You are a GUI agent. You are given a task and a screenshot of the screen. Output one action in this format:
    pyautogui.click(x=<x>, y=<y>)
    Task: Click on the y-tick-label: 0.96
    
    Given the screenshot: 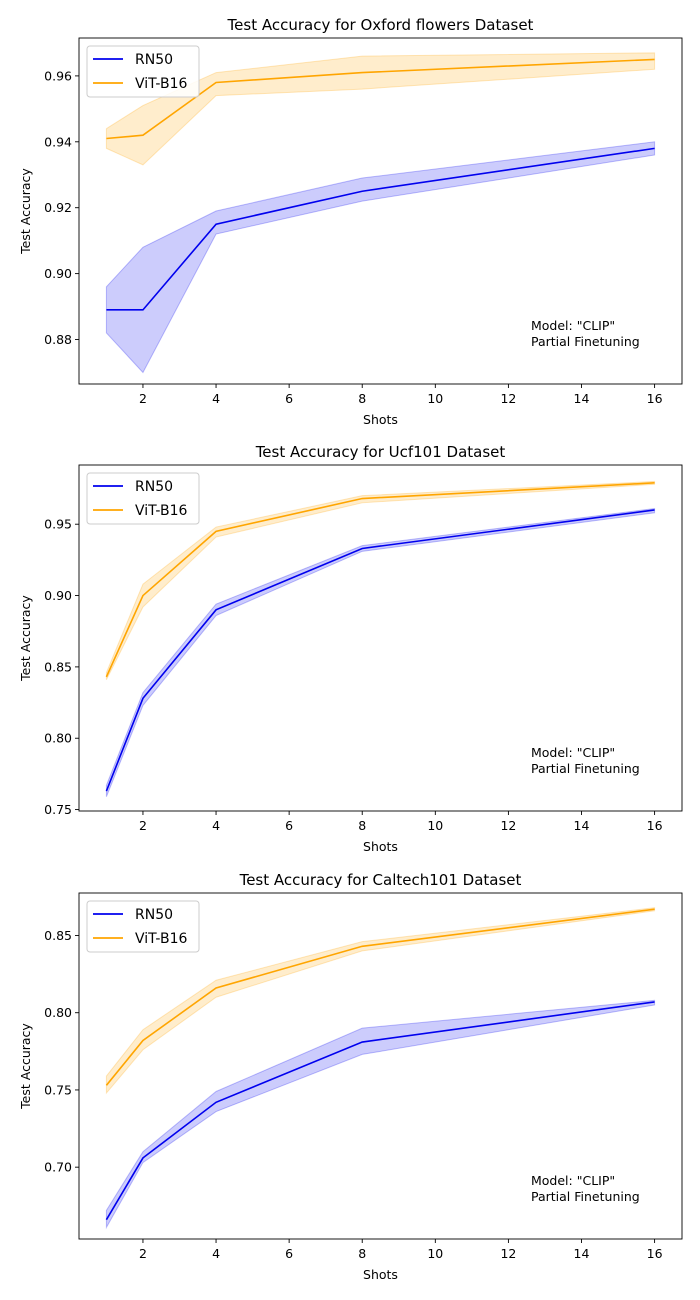 What is the action you would take?
    pyautogui.click(x=58, y=75)
    